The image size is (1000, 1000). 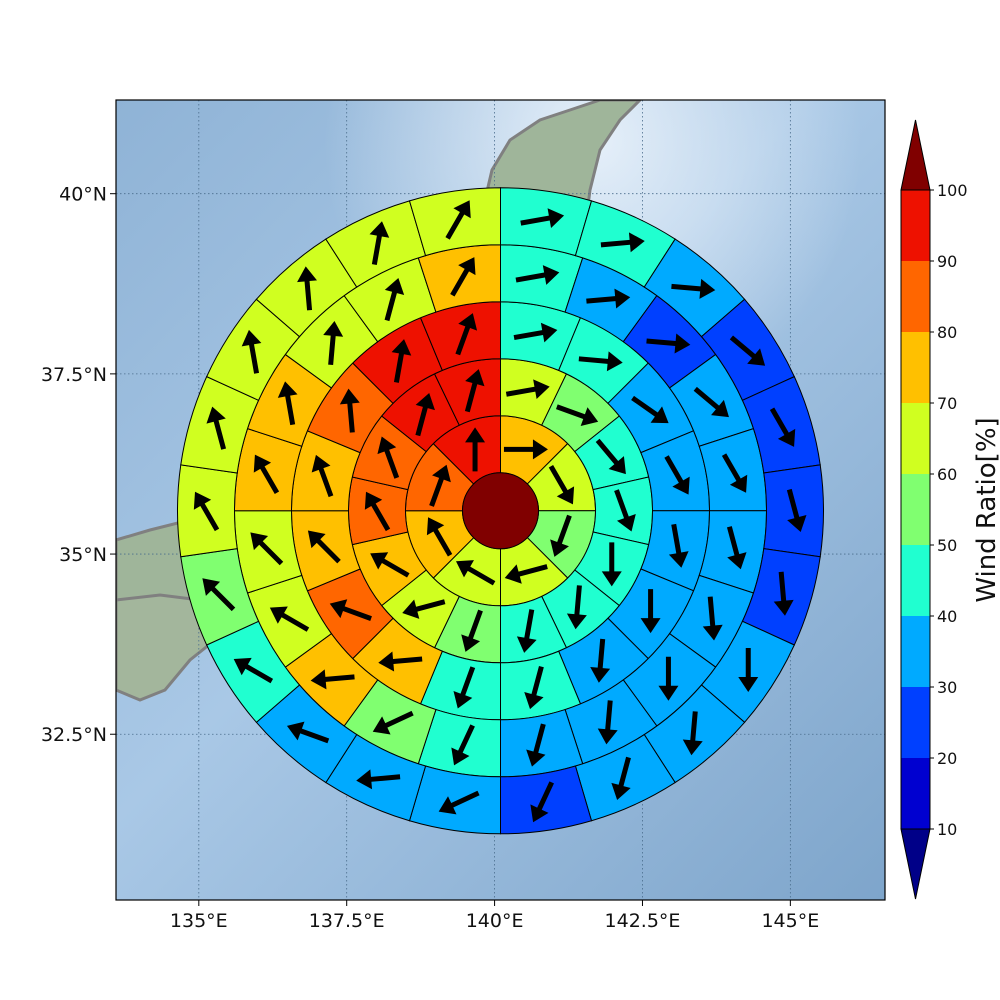 What do you see at coordinates (643, 921) in the screenshot?
I see `x-tick-label: 142.5°E` at bounding box center [643, 921].